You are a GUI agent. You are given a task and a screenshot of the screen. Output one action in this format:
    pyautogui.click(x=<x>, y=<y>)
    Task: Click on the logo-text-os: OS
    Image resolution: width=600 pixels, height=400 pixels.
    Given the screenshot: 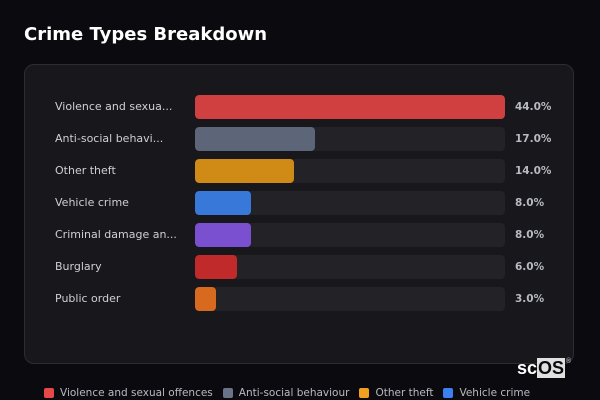 What is the action you would take?
    pyautogui.click(x=551, y=368)
    